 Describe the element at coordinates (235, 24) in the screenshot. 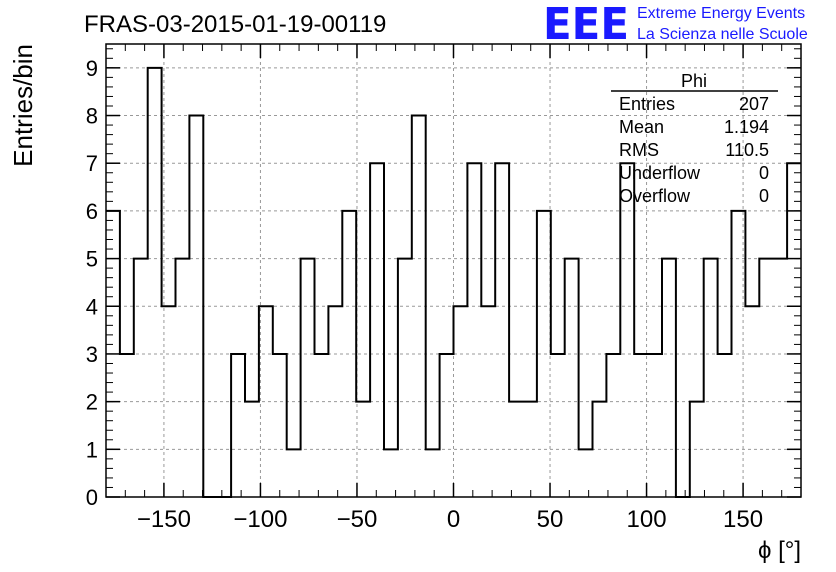

I see `chart-title: FRAS-03-2015-01-19-00119` at that location.